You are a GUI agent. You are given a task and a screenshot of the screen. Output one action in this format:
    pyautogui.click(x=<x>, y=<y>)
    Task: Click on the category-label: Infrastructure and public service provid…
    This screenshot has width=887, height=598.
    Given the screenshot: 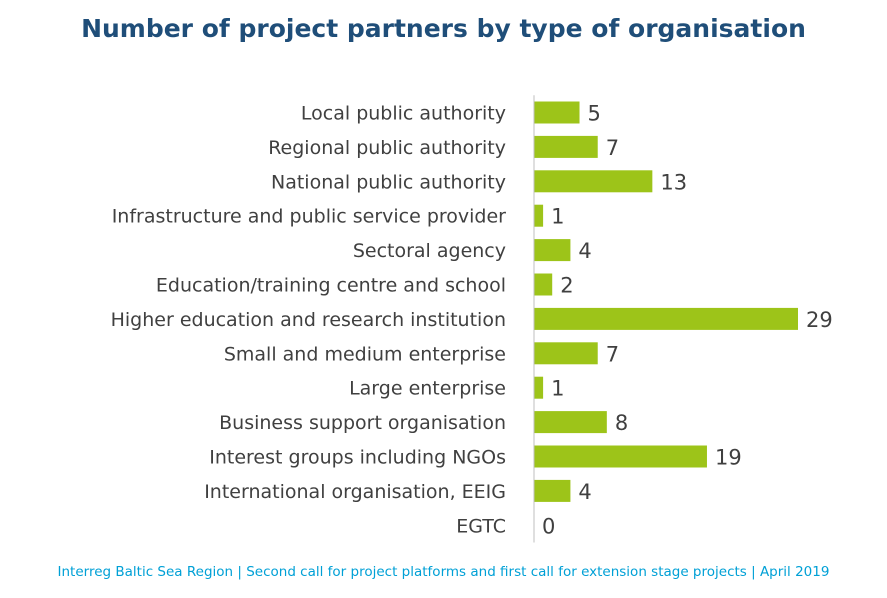 What is the action you would take?
    pyautogui.click(x=309, y=217)
    